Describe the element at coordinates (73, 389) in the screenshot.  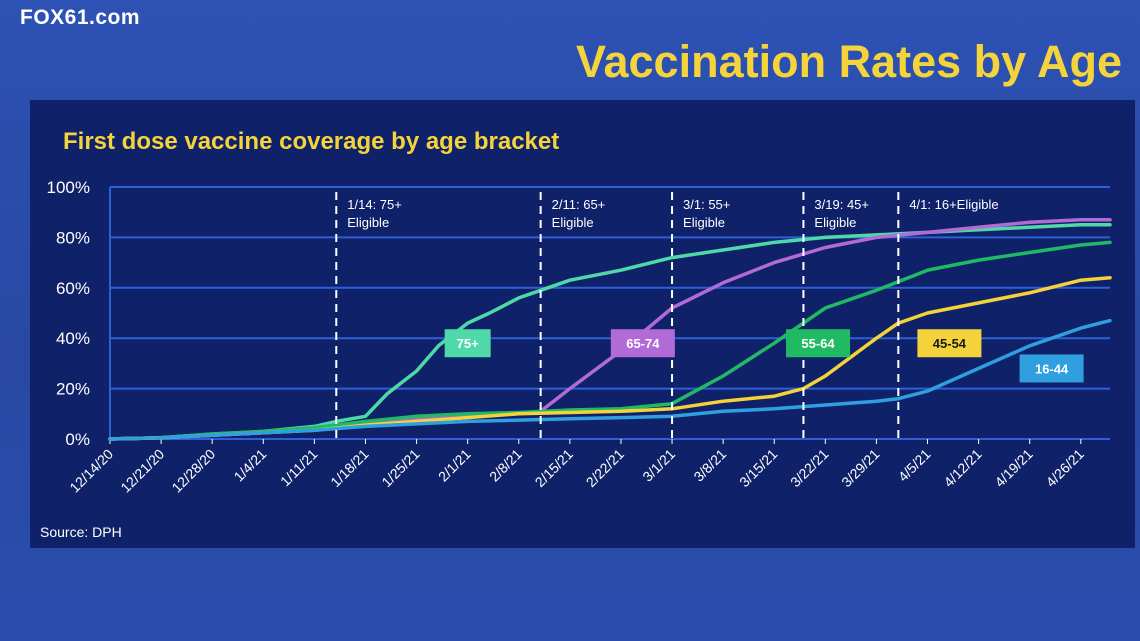
I see `y-tick-label: 20%` at that location.